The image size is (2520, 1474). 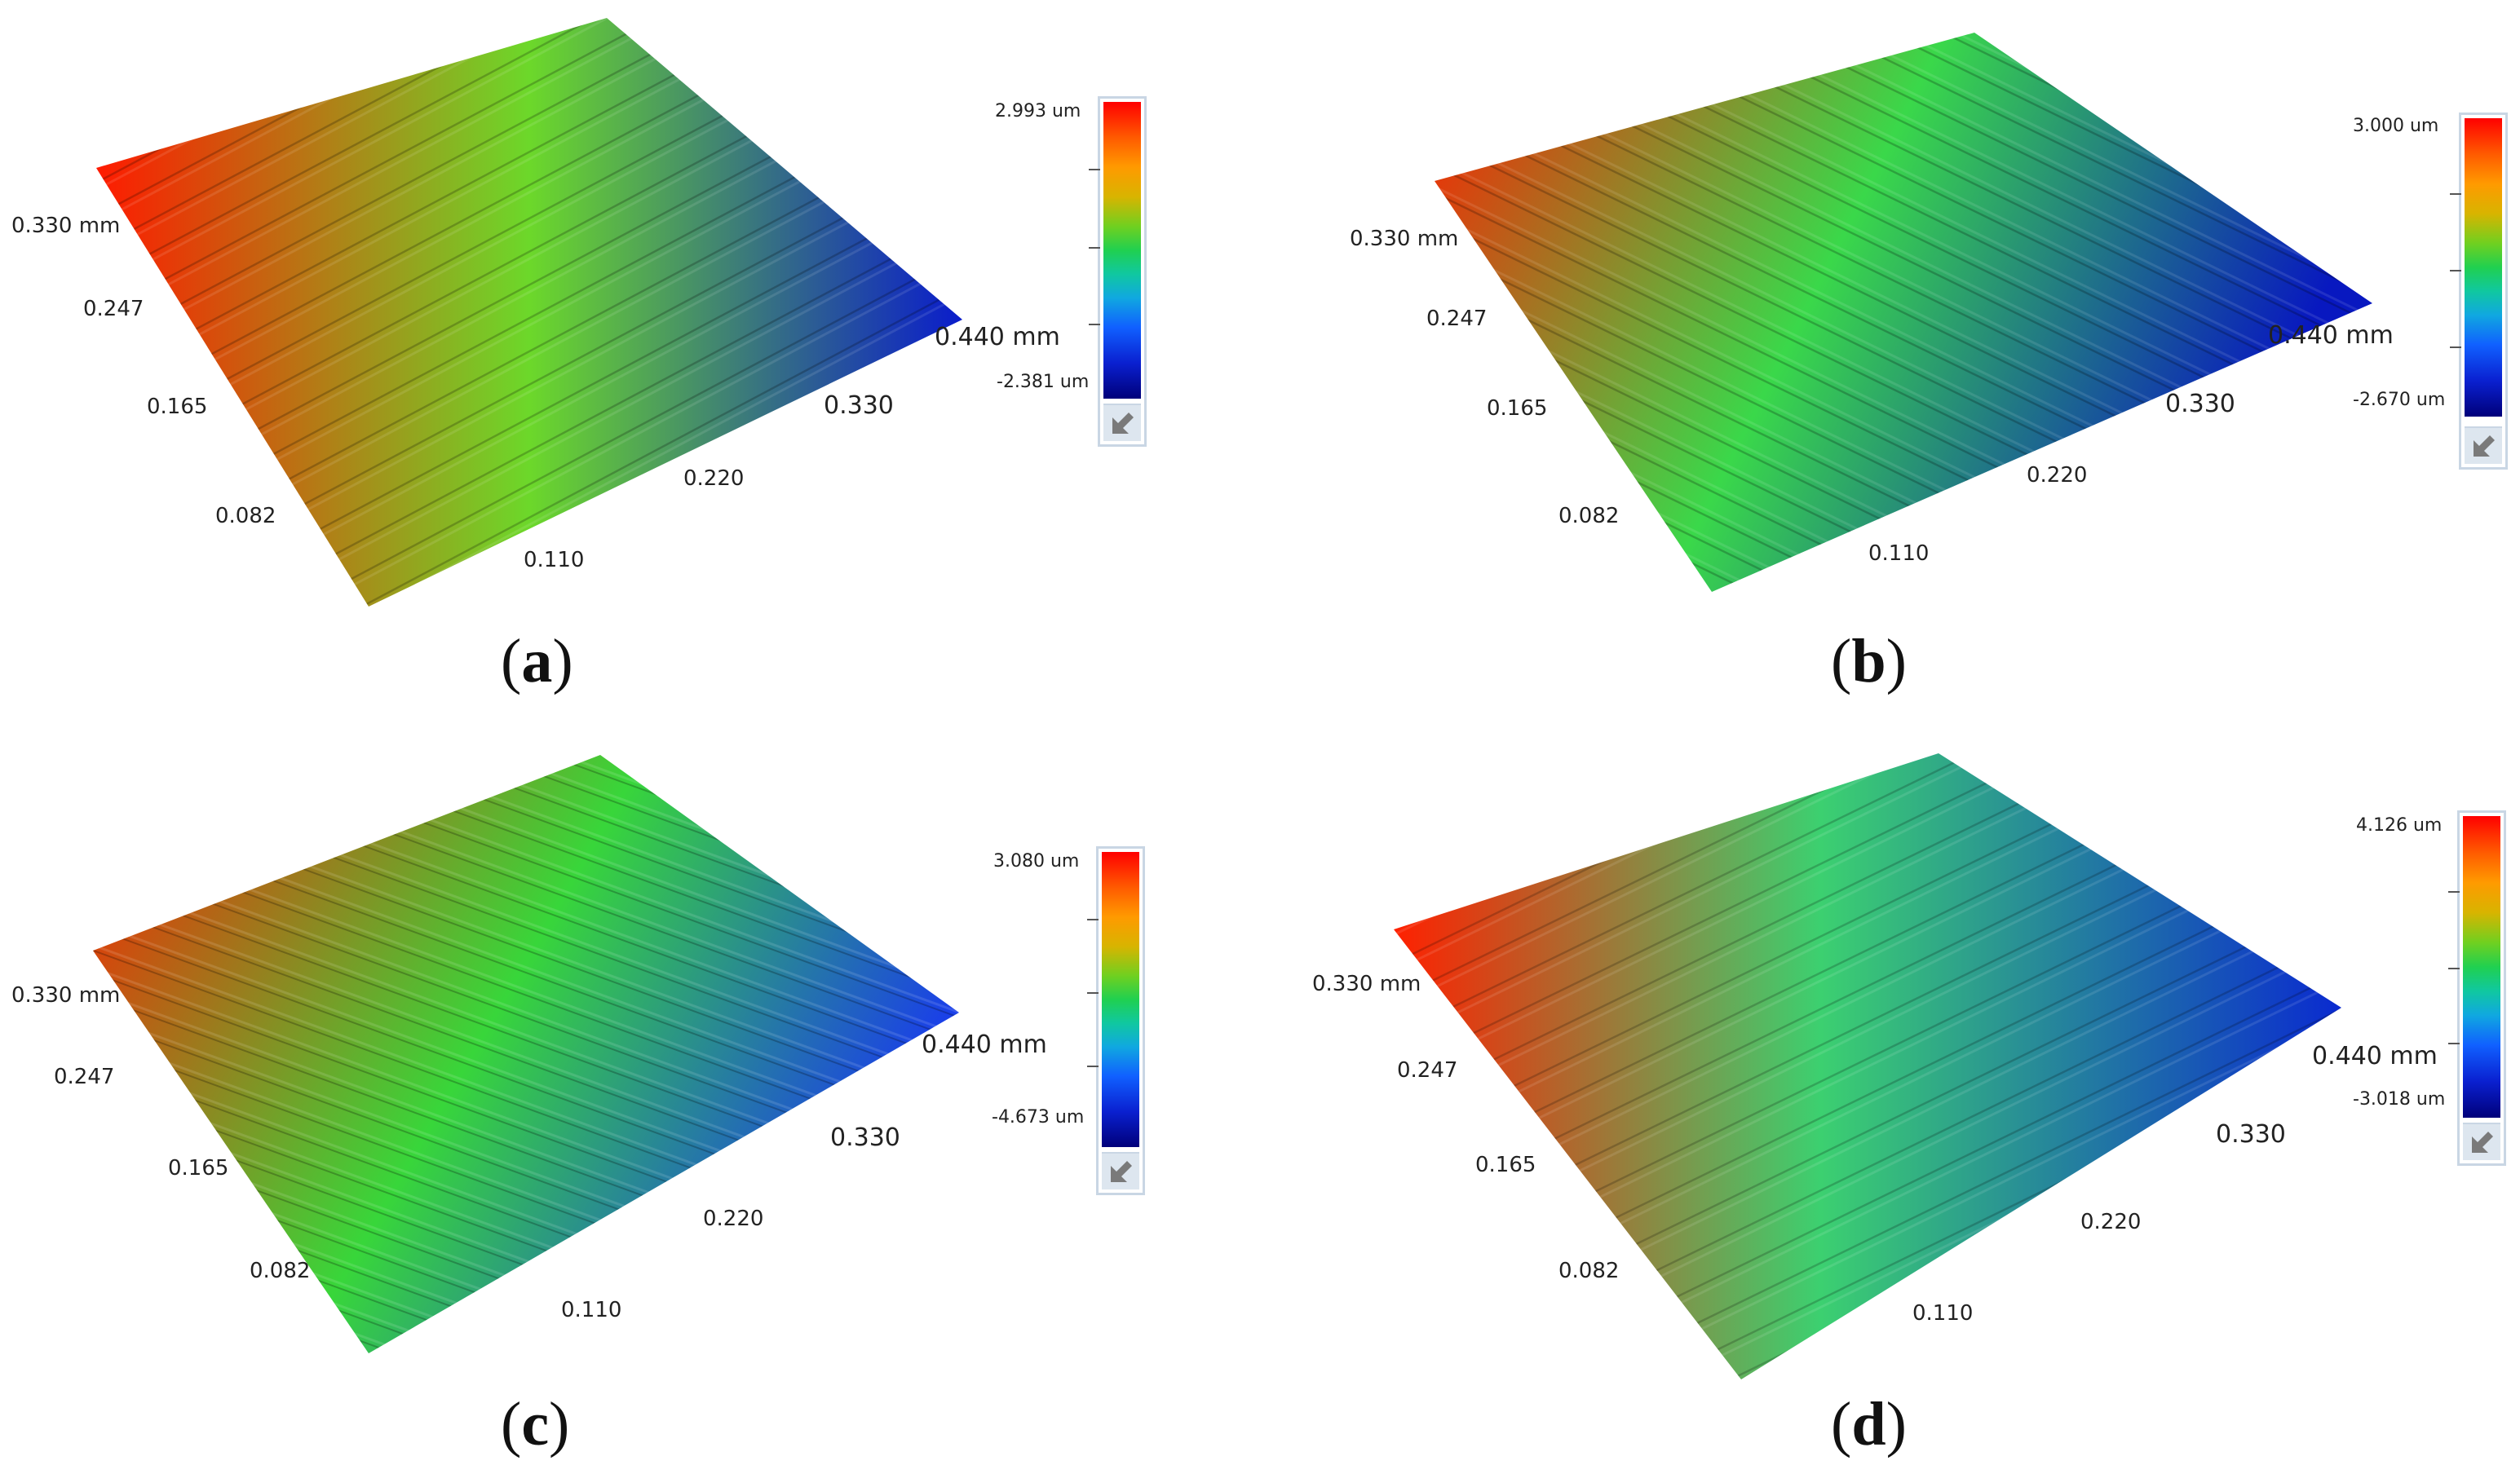 What do you see at coordinates (535, 1424) in the screenshot?
I see `panel-caption: (c)` at bounding box center [535, 1424].